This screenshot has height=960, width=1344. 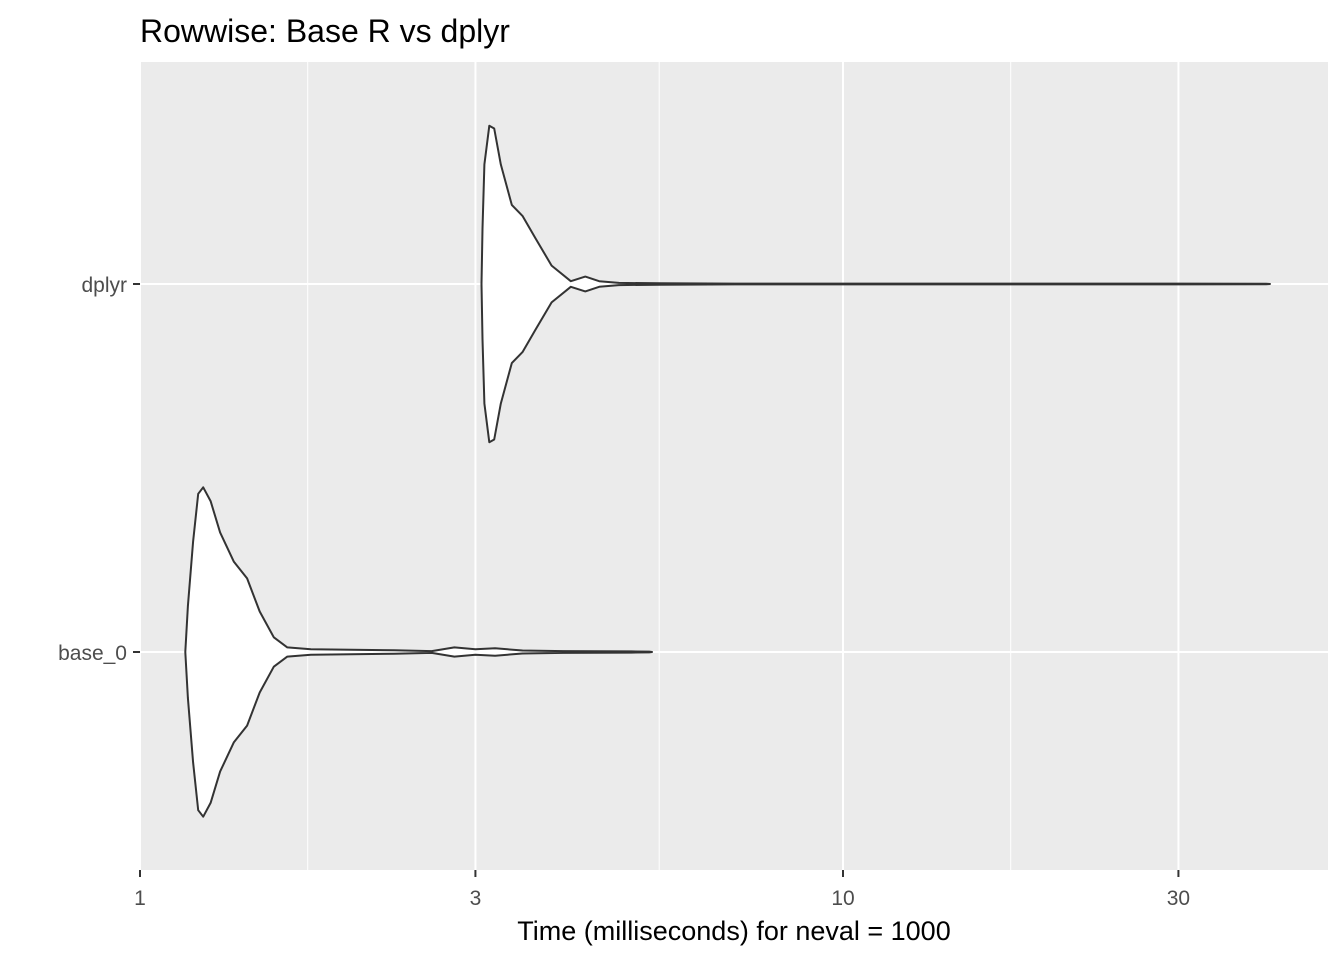 I want to click on x-tick-label: 30, so click(x=1178, y=898).